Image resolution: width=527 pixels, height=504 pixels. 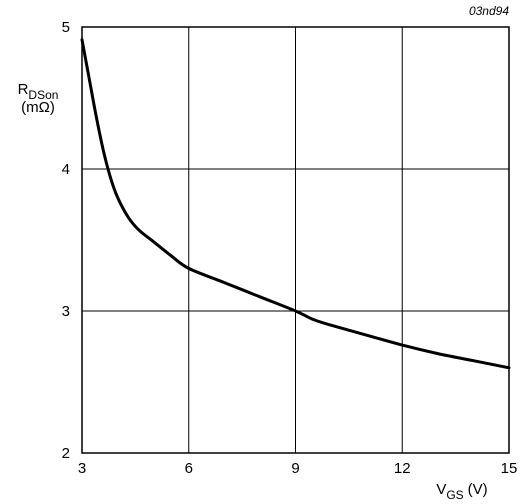 What do you see at coordinates (66, 453) in the screenshot?
I see `y-tick-label-0: 2` at bounding box center [66, 453].